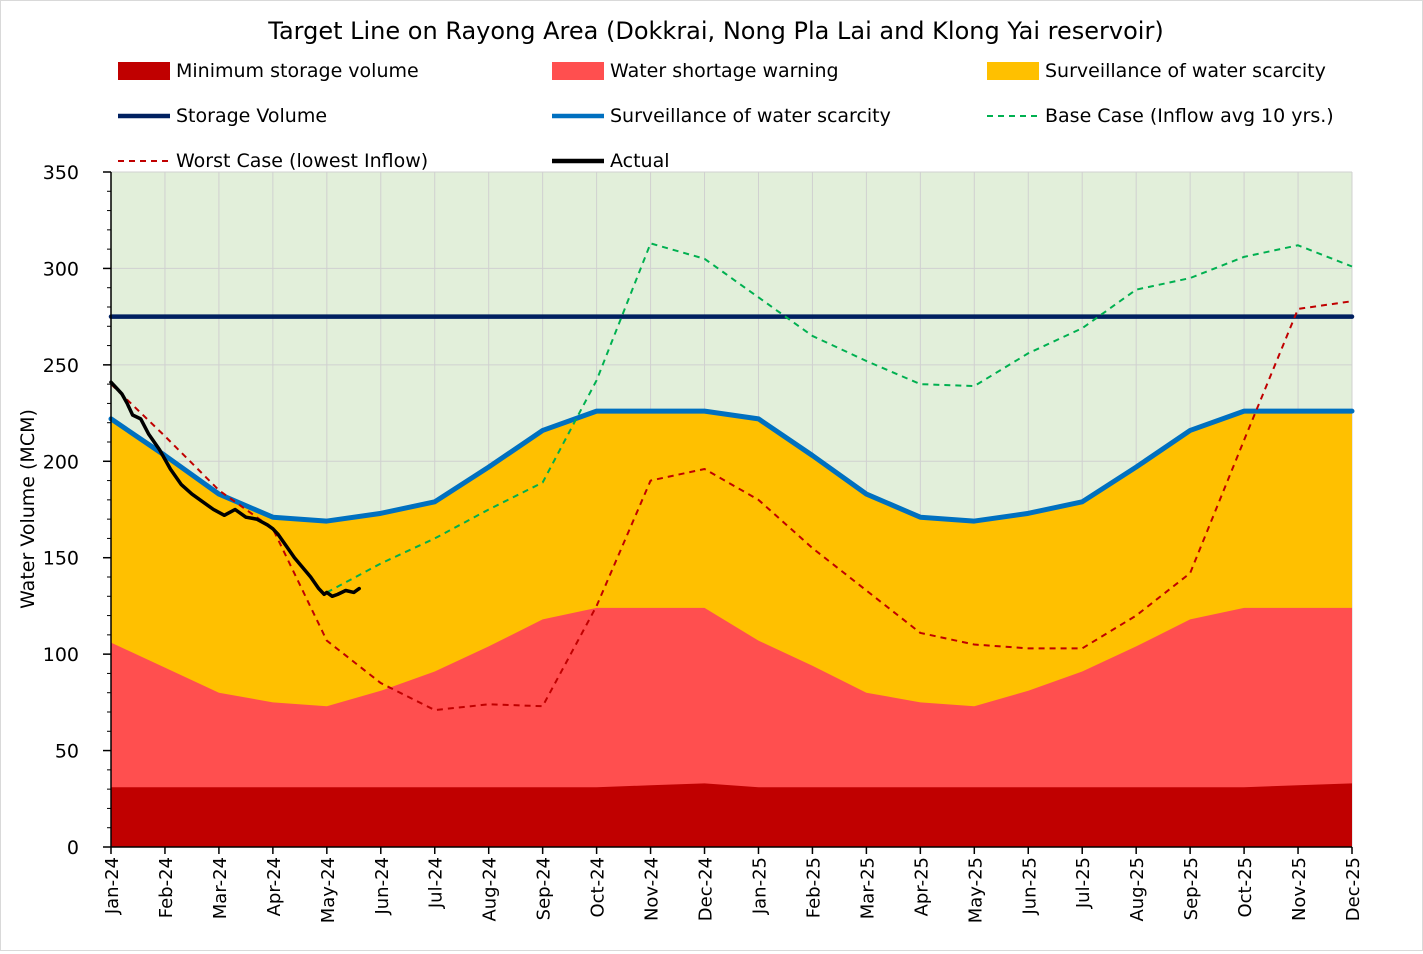  What do you see at coordinates (975, 890) in the screenshot?
I see `x-tick-label-16: May-25` at bounding box center [975, 890].